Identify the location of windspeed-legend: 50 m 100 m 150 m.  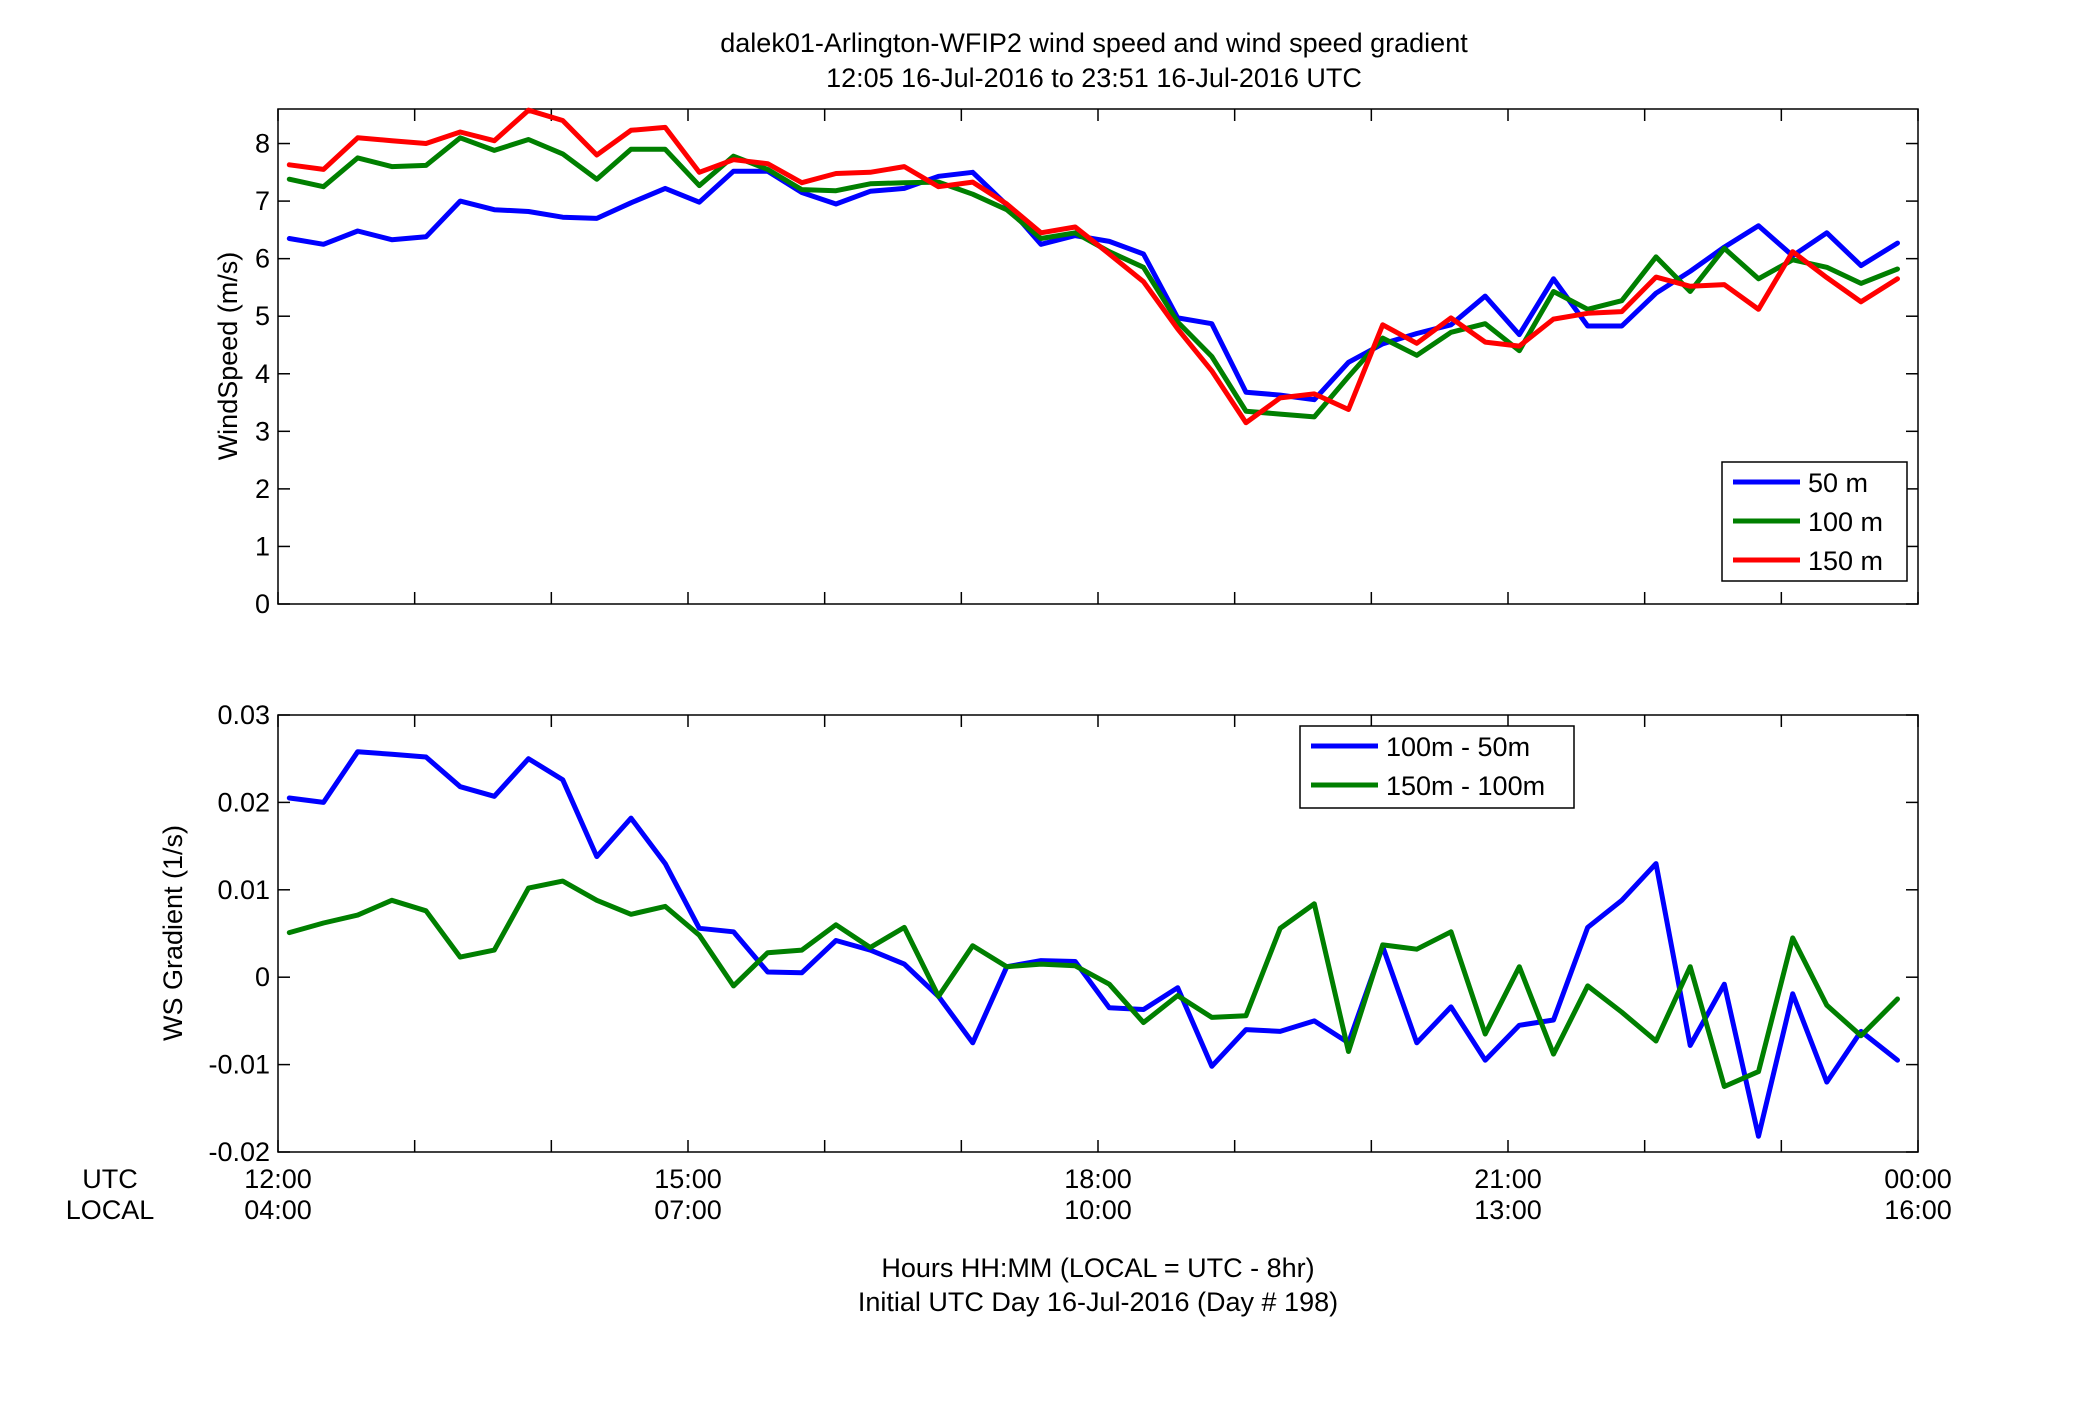
(1814, 521).